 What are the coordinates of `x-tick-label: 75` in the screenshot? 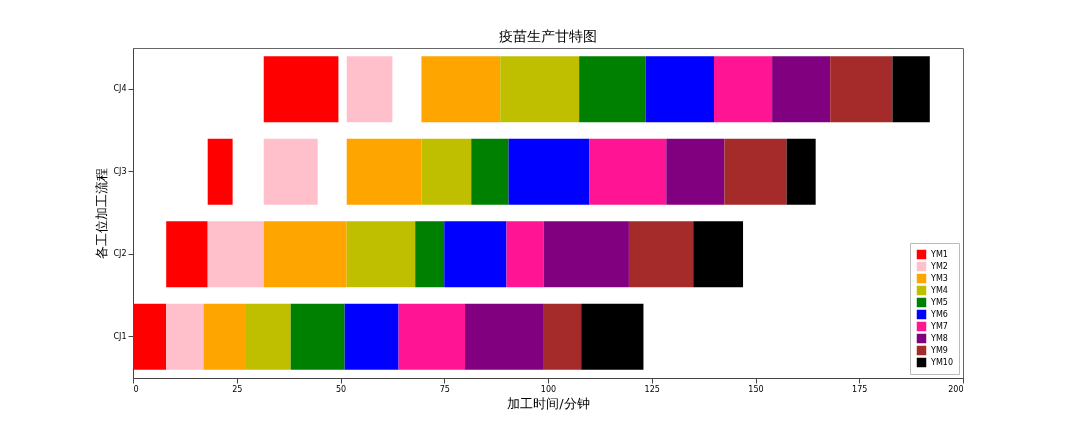 It's located at (444, 389).